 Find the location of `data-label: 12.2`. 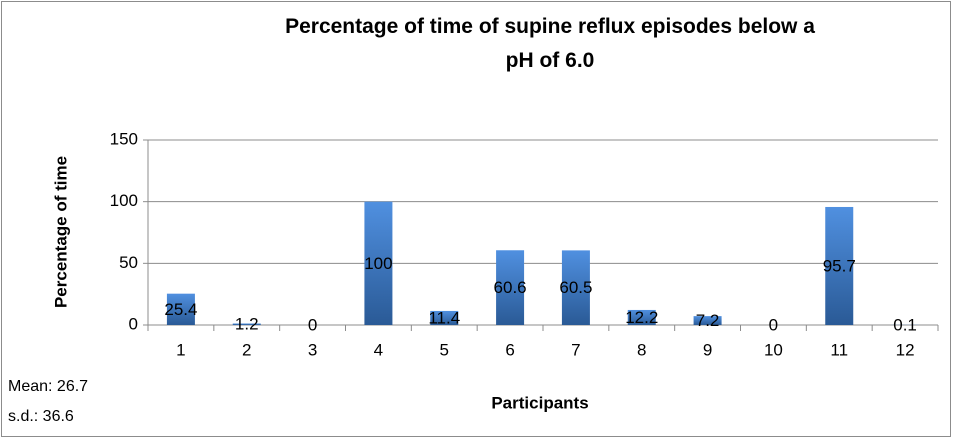

data-label: 12.2 is located at coordinates (641, 317).